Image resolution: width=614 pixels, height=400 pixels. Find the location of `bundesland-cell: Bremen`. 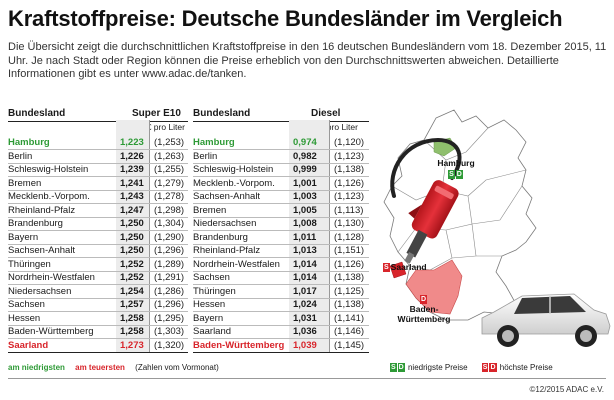

bundesland-cell: Bremen is located at coordinates (210, 210).